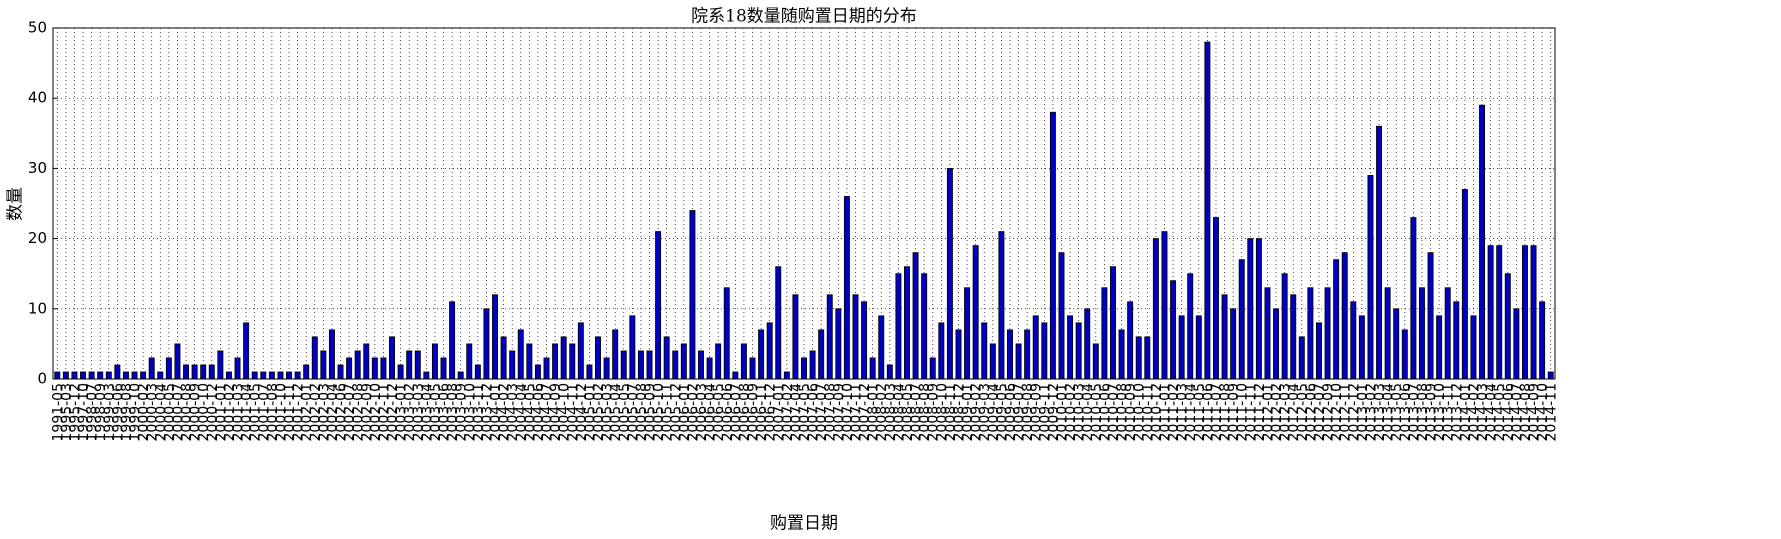 The height and width of the screenshot is (539, 1781). Describe the element at coordinates (1148, 412) in the screenshot. I see `x-tick-label: 2010-11` at that location.